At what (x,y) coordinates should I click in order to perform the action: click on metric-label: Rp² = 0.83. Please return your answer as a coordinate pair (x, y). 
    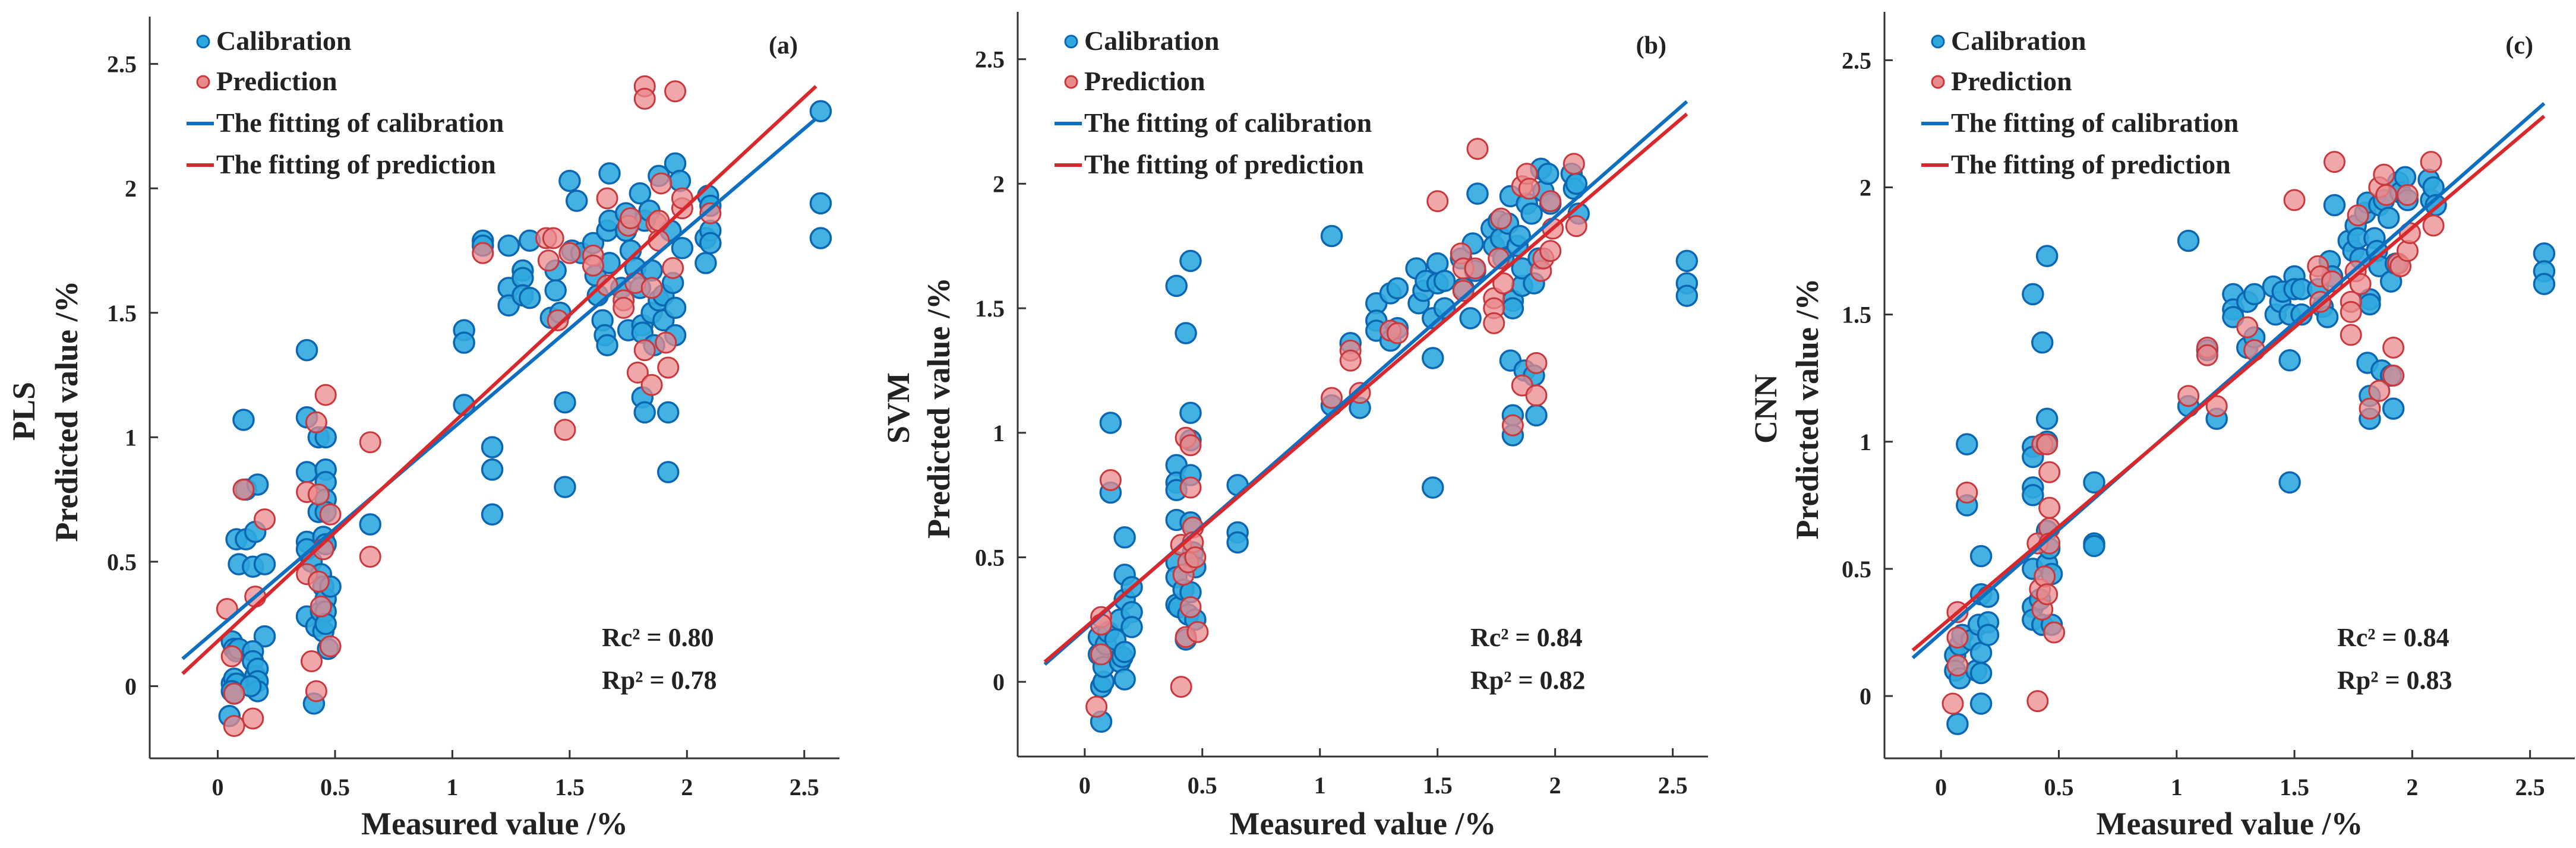
    Looking at the image, I should click on (2394, 680).